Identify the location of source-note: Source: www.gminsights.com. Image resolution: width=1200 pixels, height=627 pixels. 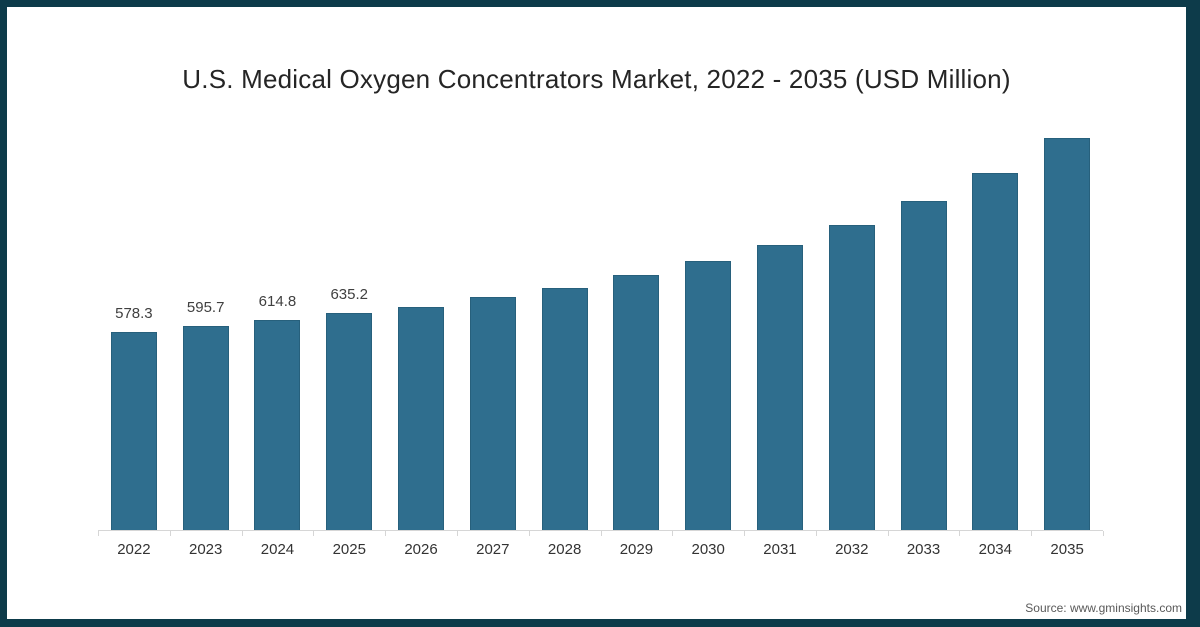
(1103, 608).